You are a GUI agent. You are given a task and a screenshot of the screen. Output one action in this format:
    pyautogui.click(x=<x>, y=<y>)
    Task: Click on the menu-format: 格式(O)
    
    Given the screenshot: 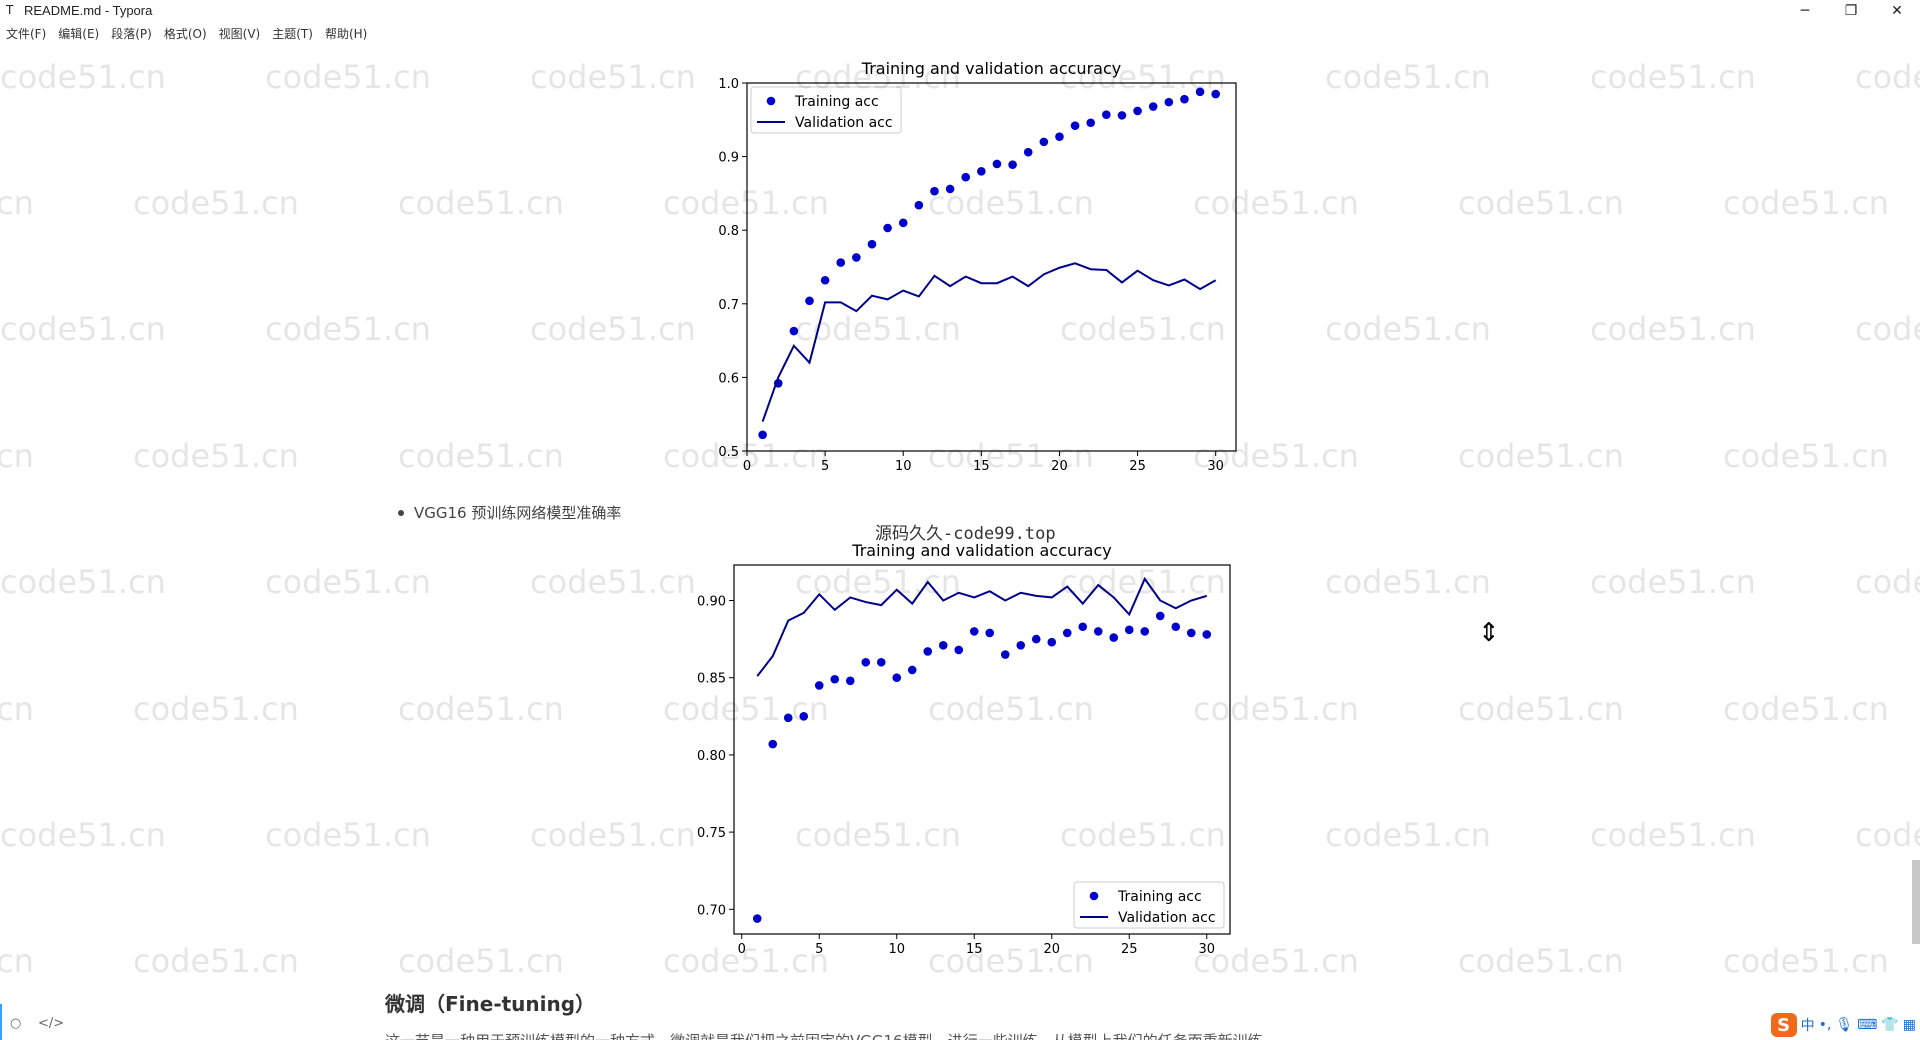 What is the action you would take?
    pyautogui.click(x=185, y=34)
    